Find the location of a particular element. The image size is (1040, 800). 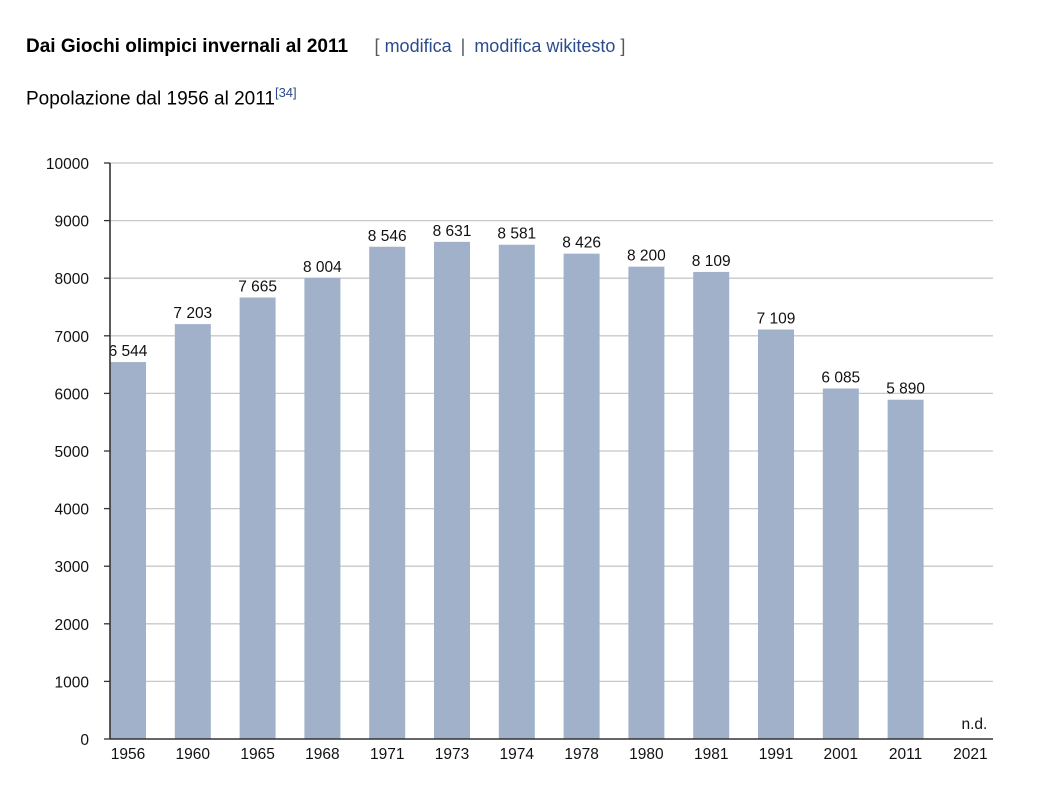

reference-link: [34] is located at coordinates (285, 92).